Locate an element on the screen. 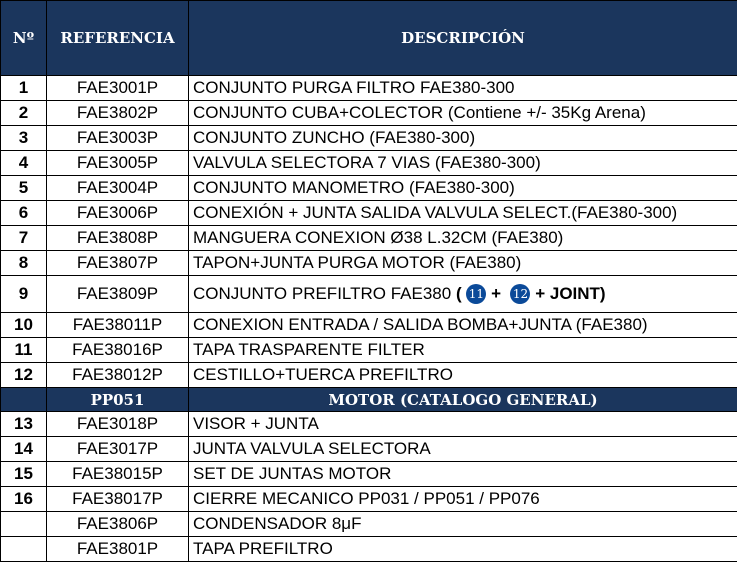 This screenshot has height=562, width=737. cell-no: 10 is located at coordinates (24, 325).